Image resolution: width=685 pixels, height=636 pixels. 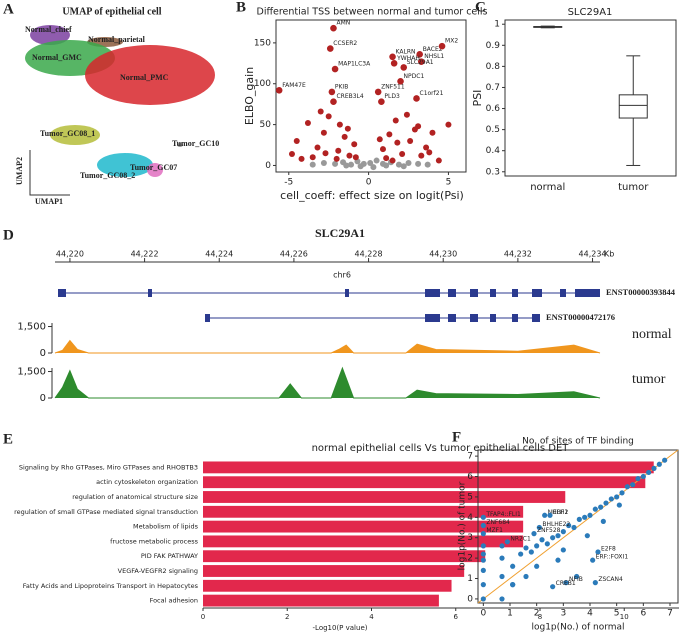 I want to click on cluster-label: Normal_parietal, so click(x=117, y=39).